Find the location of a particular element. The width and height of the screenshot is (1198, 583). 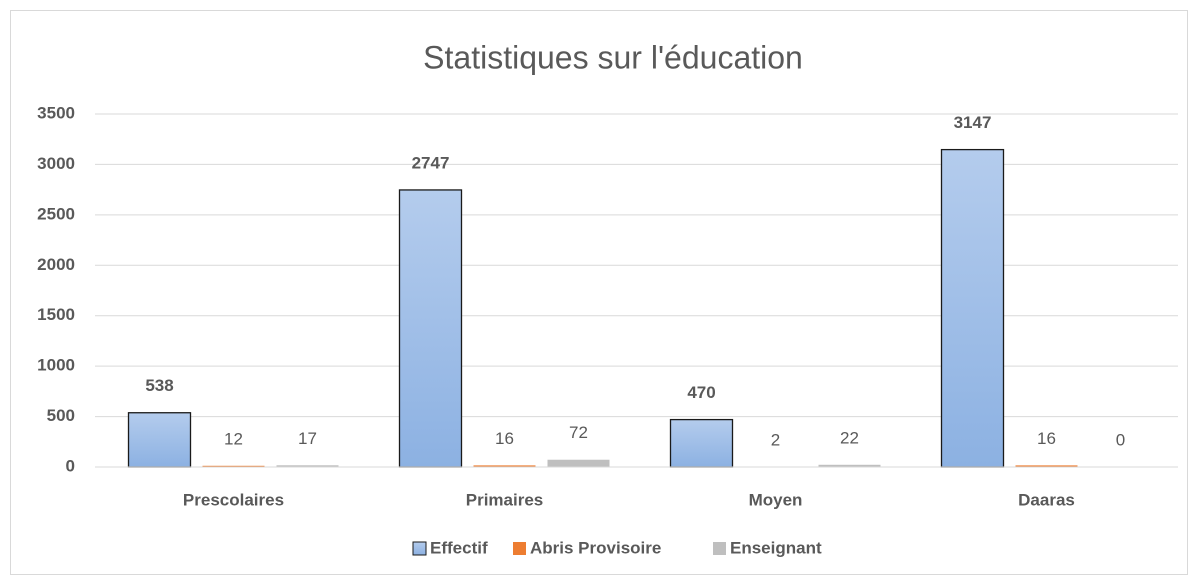

y-tick-label: 500 is located at coordinates (61, 415).